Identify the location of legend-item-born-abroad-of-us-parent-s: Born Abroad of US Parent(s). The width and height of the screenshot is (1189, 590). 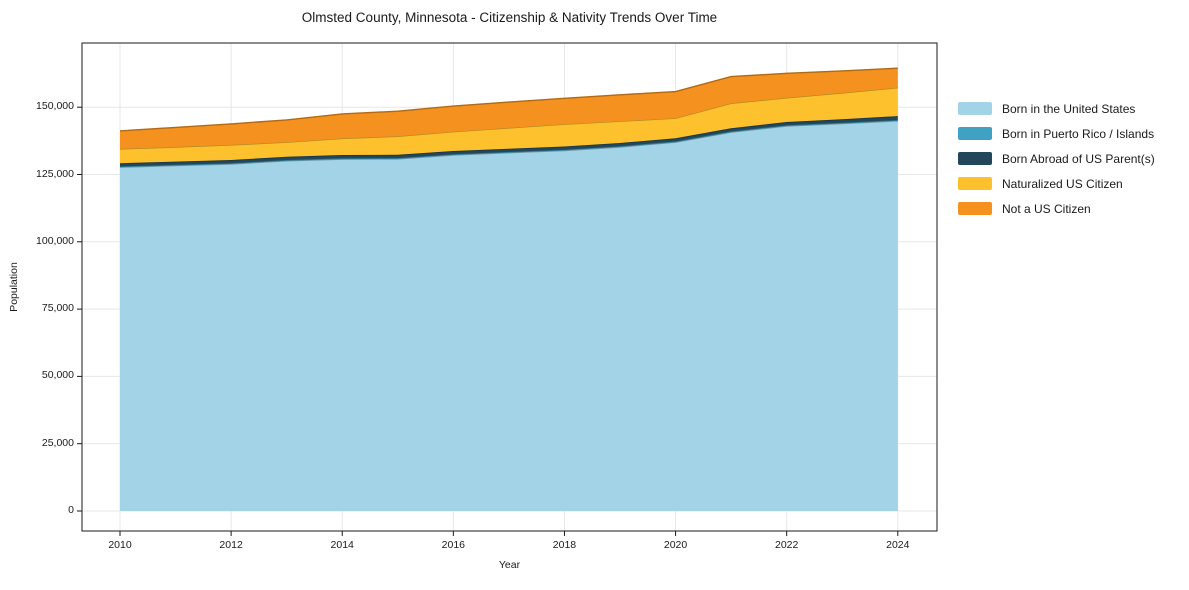
(1056, 158).